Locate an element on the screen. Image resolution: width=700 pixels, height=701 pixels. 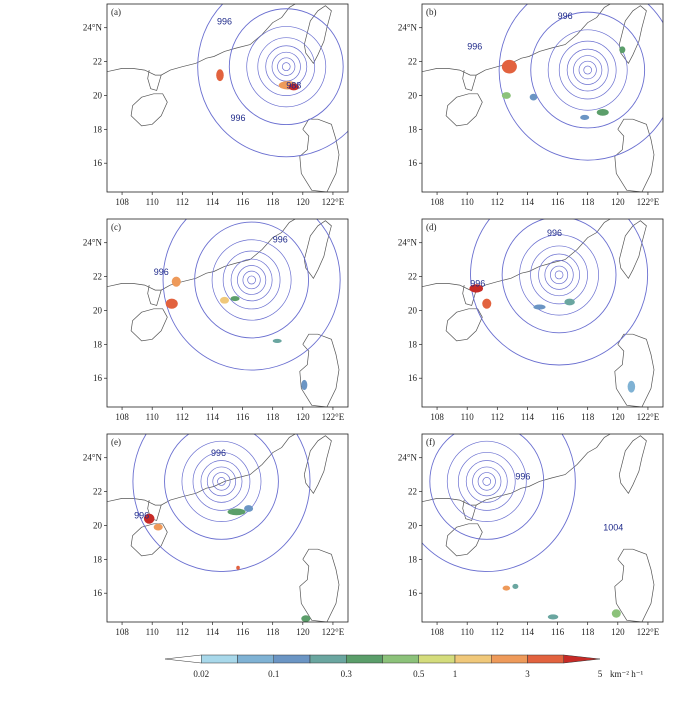
colorbar-tick-label: 0.02 is located at coordinates (201, 674).